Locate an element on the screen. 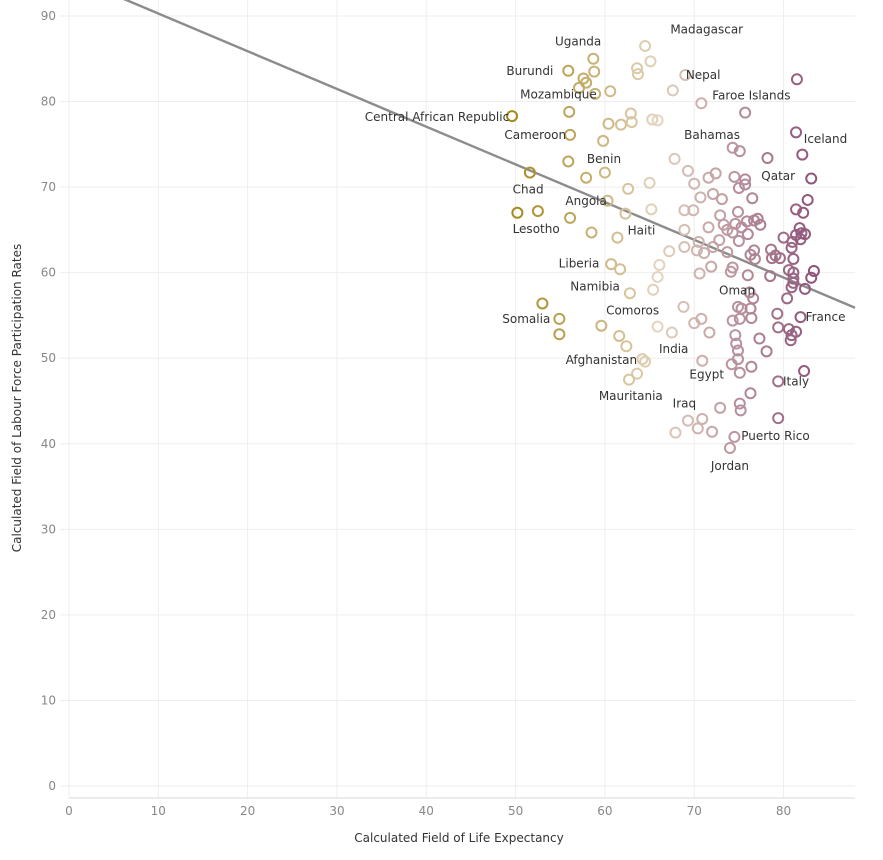 This screenshot has width=883, height=860. point-qatar is located at coordinates (811, 179).